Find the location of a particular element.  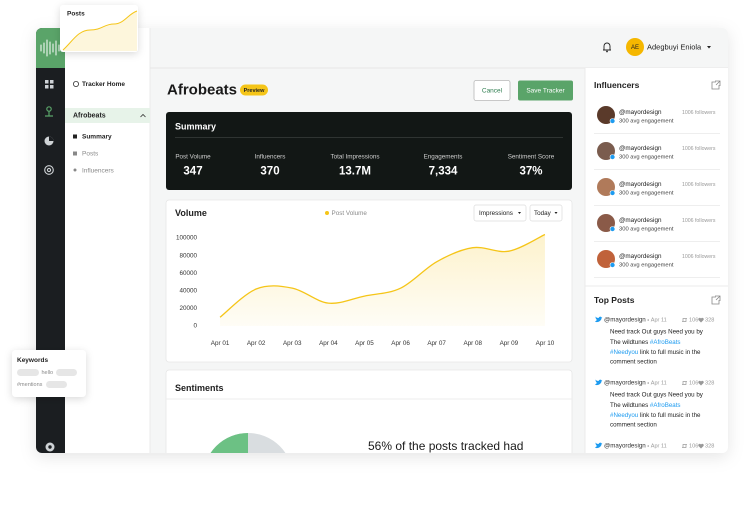

avatar-initials: AE is located at coordinates (635, 48).